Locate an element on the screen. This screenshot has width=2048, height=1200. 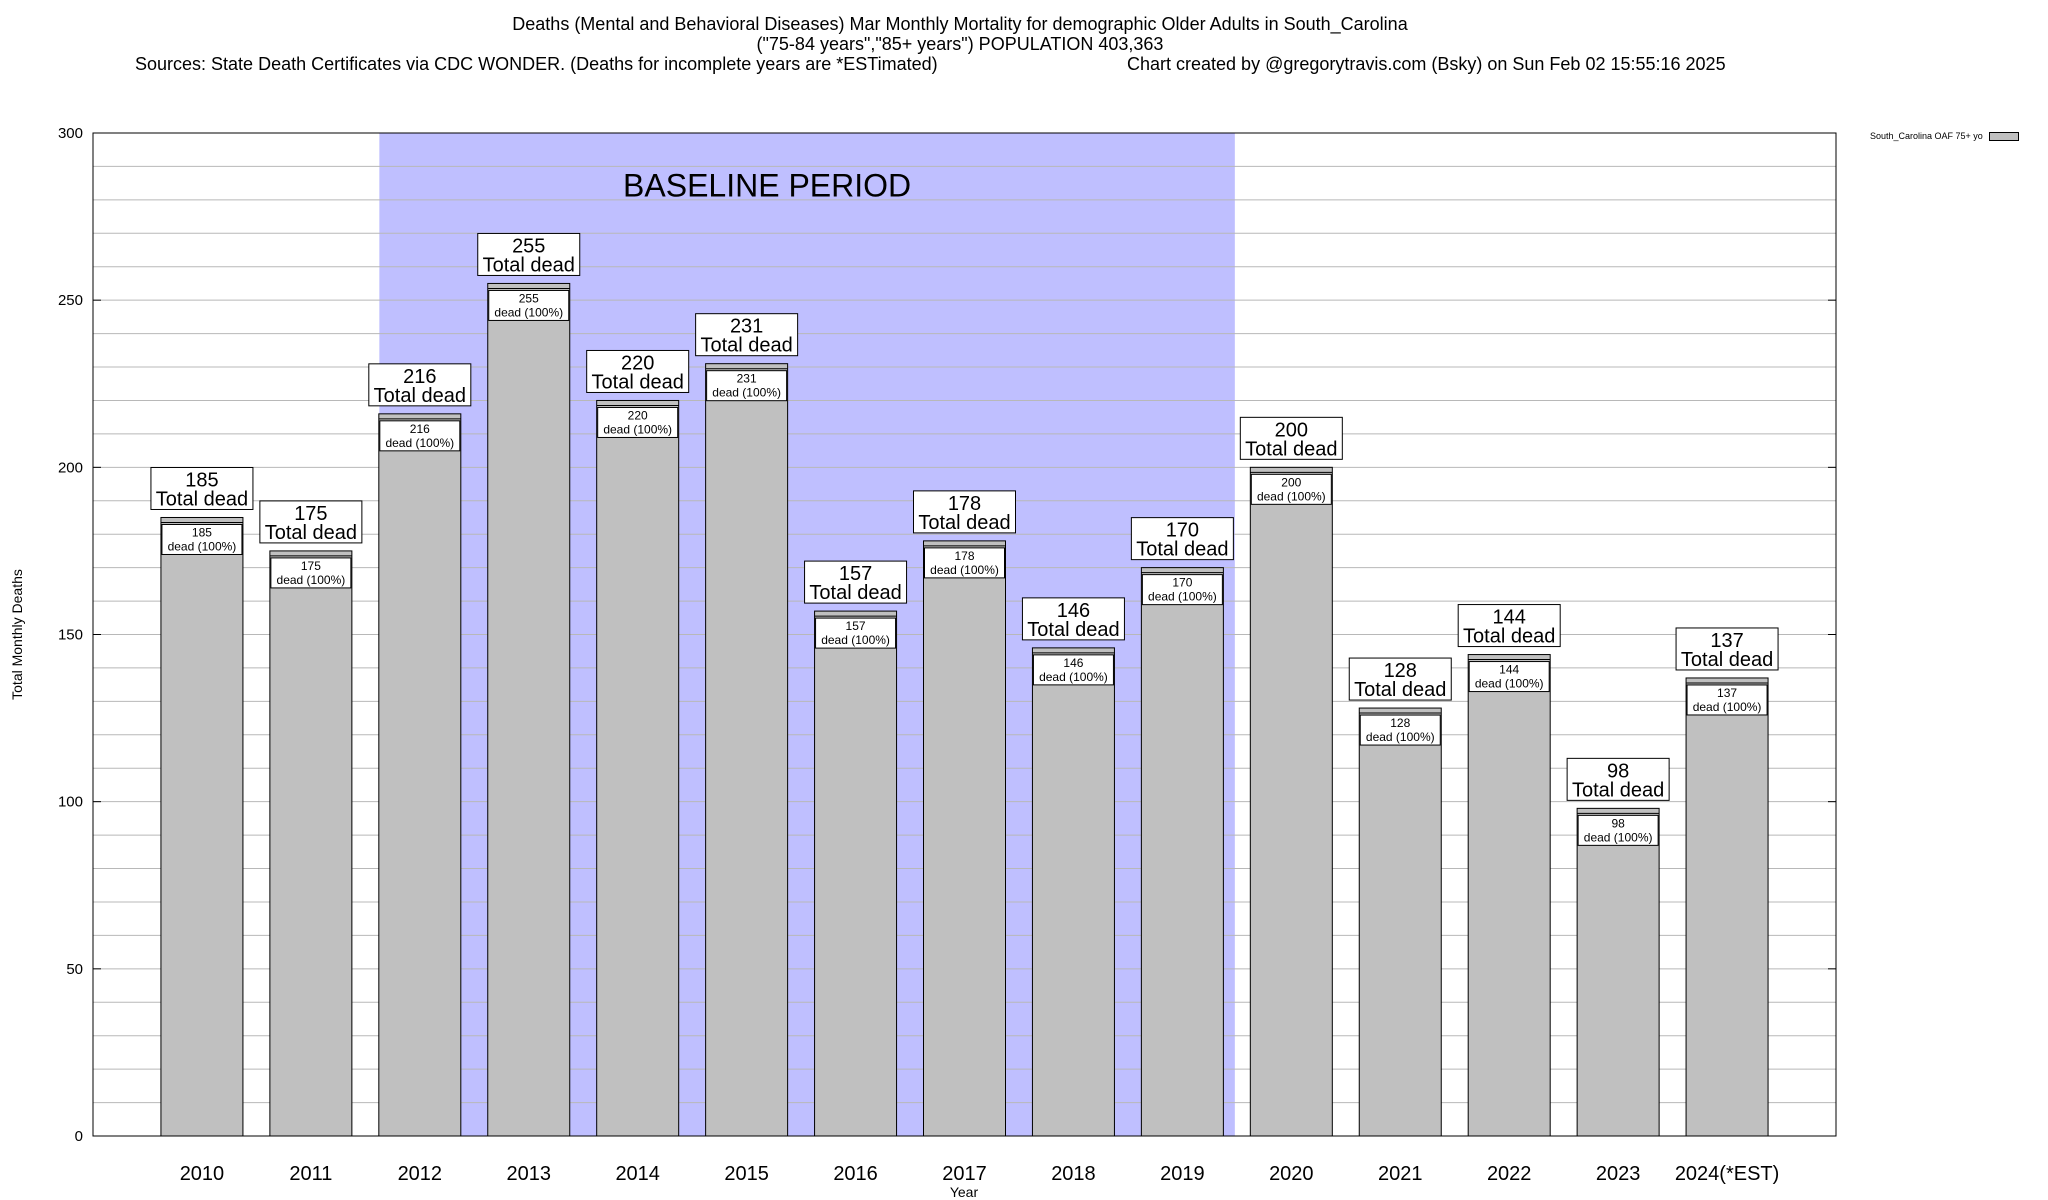
x-tick-label: 2022 is located at coordinates (1509, 1174).